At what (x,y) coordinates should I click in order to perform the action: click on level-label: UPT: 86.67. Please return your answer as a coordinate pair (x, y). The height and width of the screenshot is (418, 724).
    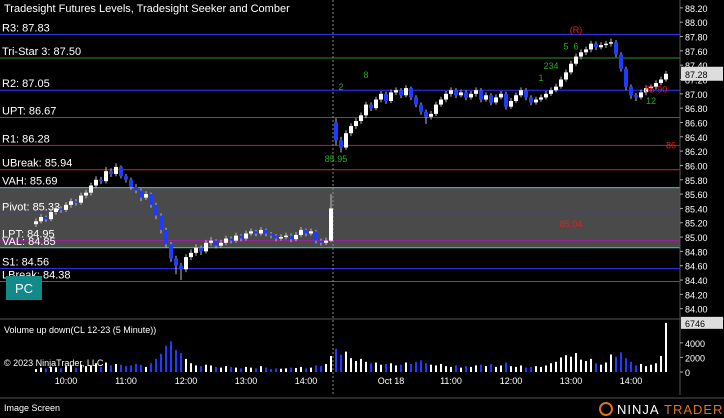
    Looking at the image, I should click on (29, 111).